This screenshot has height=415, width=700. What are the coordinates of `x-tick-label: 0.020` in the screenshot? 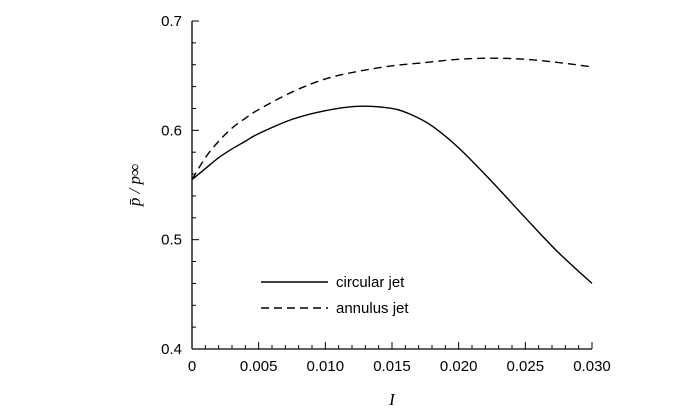 It's located at (459, 366).